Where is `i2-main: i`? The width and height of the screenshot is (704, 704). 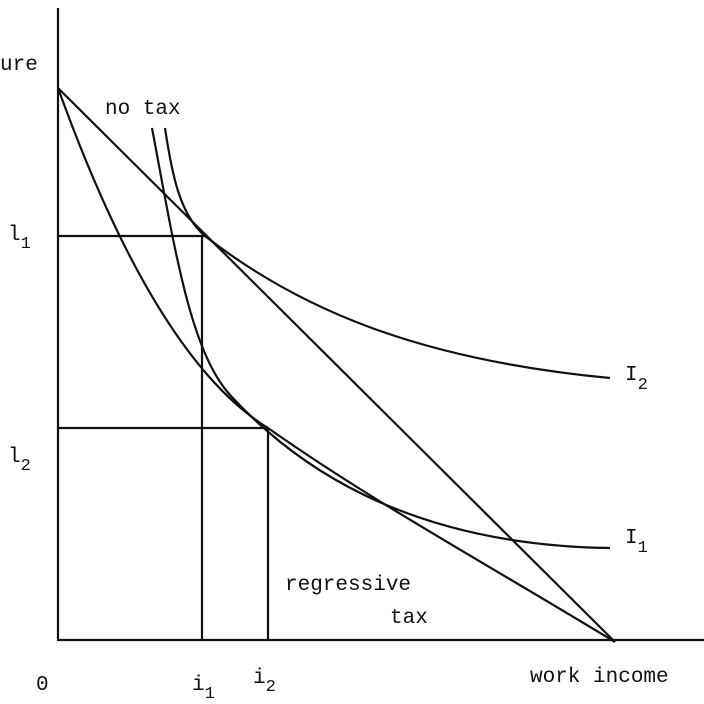
i2-main: i is located at coordinates (259, 678).